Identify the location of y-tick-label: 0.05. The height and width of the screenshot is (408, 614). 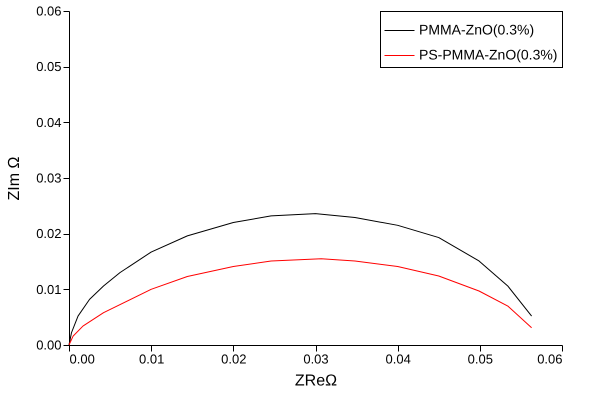
(49, 66).